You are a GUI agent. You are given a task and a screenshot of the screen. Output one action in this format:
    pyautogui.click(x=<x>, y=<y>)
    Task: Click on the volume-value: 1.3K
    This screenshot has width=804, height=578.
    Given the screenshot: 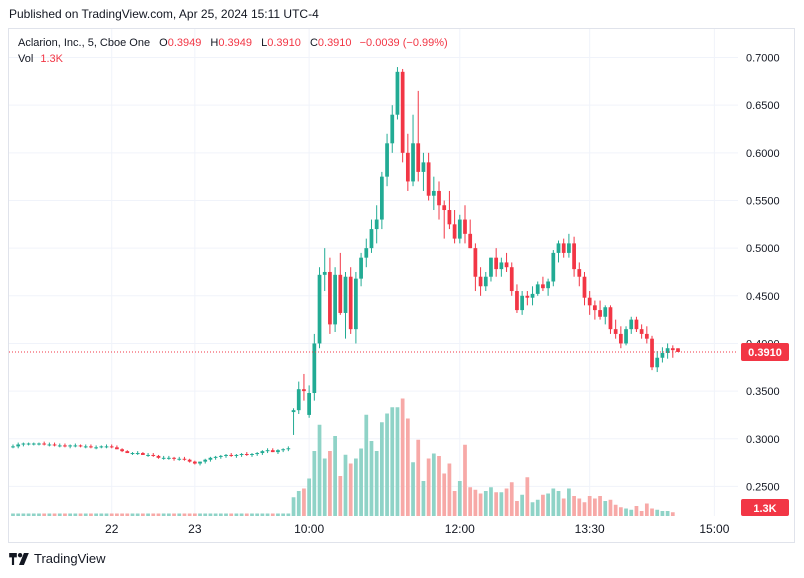 What is the action you would take?
    pyautogui.click(x=51, y=59)
    